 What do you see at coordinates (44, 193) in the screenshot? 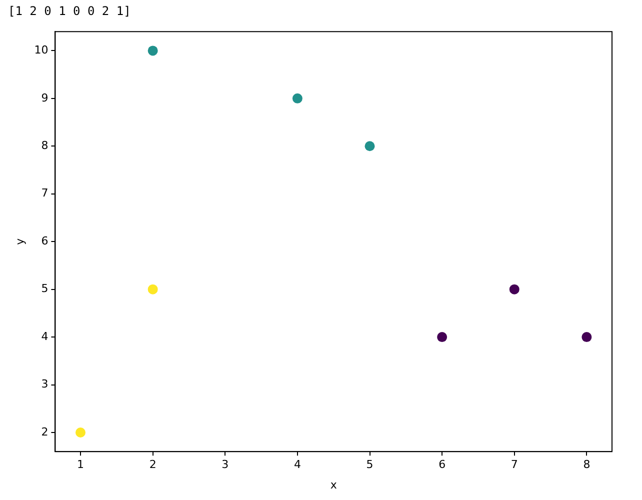
I see `y-tick-label: 7` at bounding box center [44, 193].